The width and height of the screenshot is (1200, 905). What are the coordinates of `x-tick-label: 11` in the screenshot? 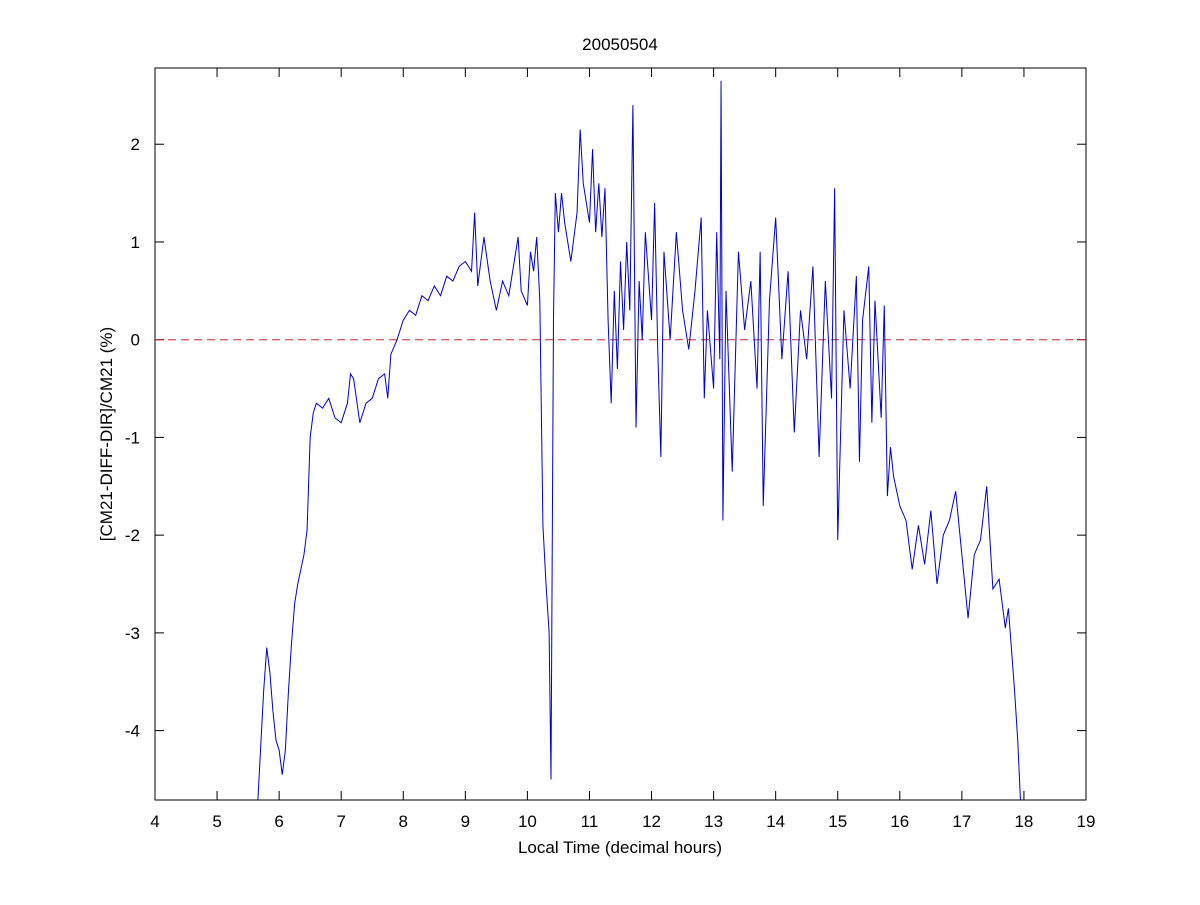 It's located at (590, 821).